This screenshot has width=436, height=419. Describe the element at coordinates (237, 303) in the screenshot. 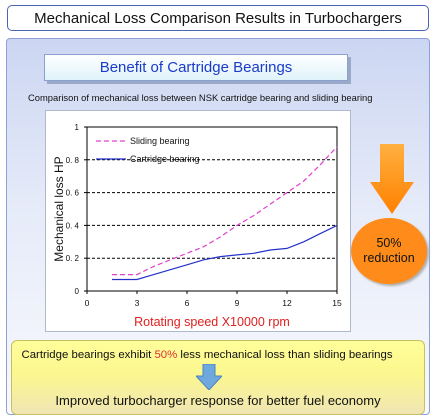

I see `x-tick-label: 9` at that location.